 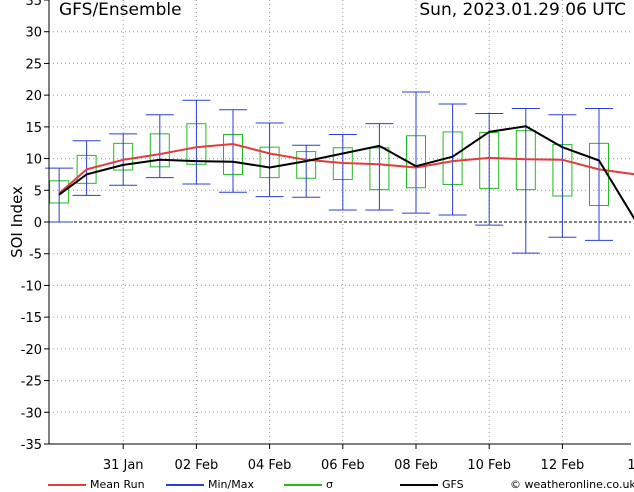 What do you see at coordinates (31, 445) in the screenshot?
I see `y-tick-label: -35` at bounding box center [31, 445].